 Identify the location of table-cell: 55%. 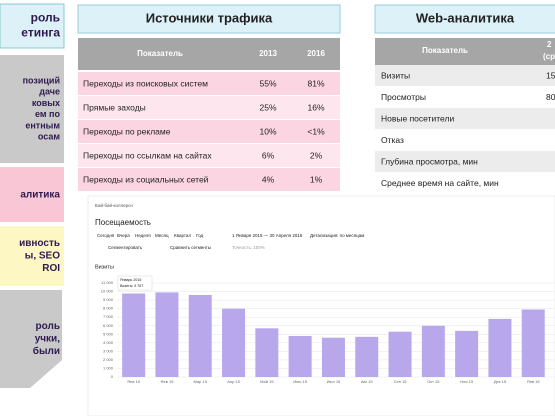
(267, 83).